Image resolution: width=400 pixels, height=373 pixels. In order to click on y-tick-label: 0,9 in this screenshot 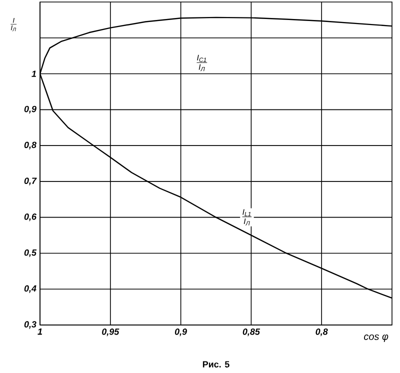, I will do `click(30, 110)`.